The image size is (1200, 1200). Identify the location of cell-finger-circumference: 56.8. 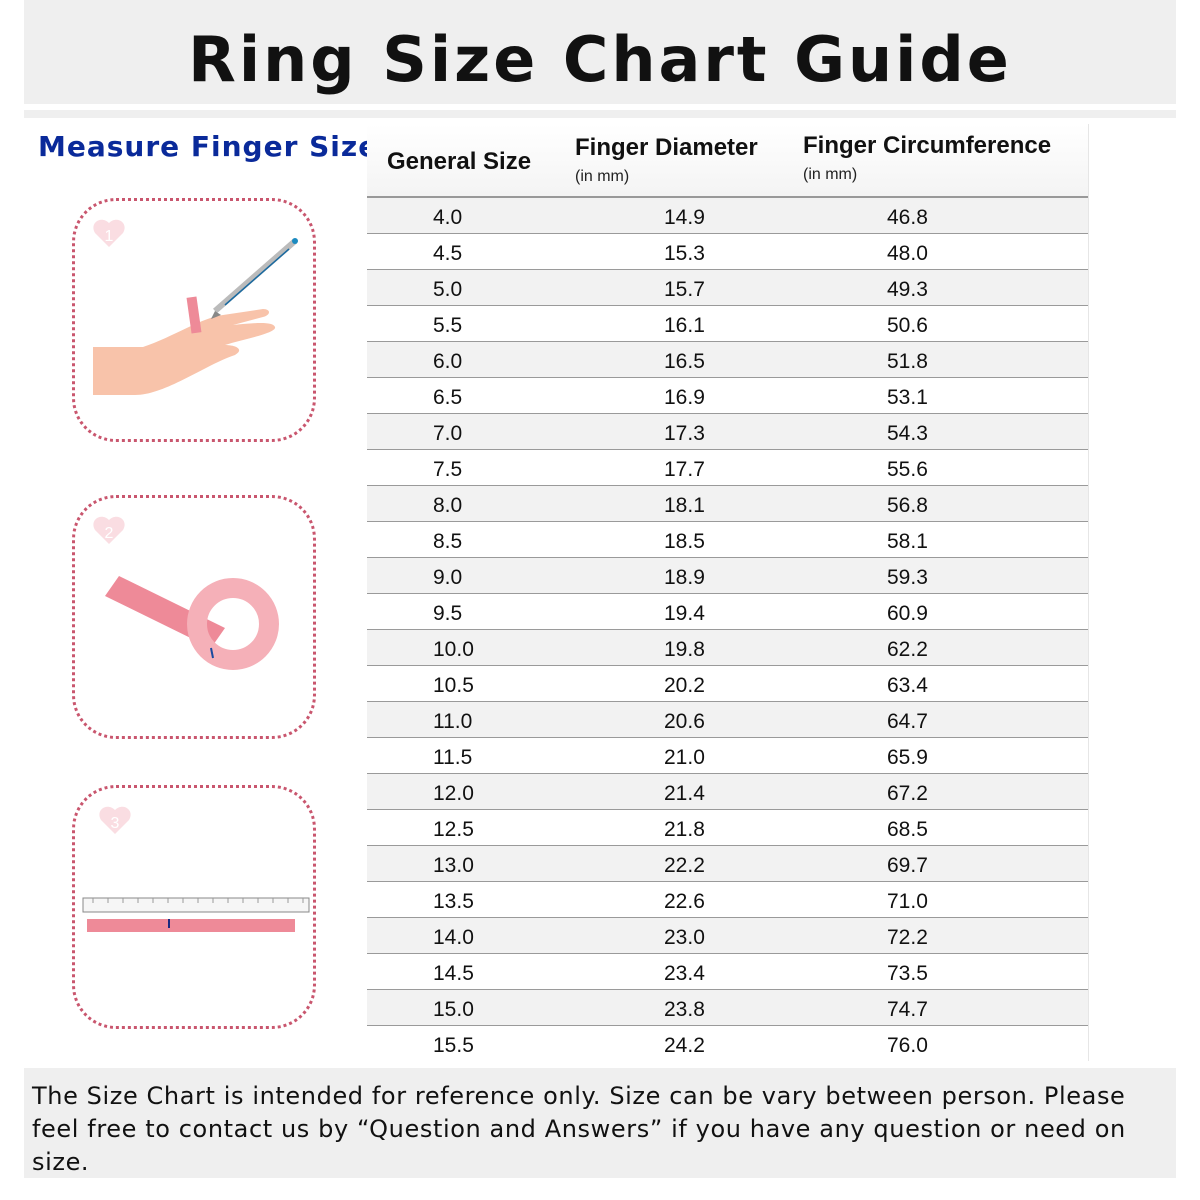
(907, 505).